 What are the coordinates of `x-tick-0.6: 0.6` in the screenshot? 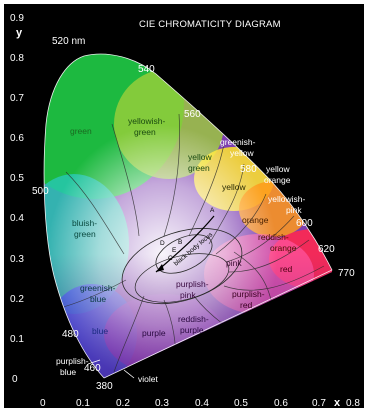 It's located at (281, 403).